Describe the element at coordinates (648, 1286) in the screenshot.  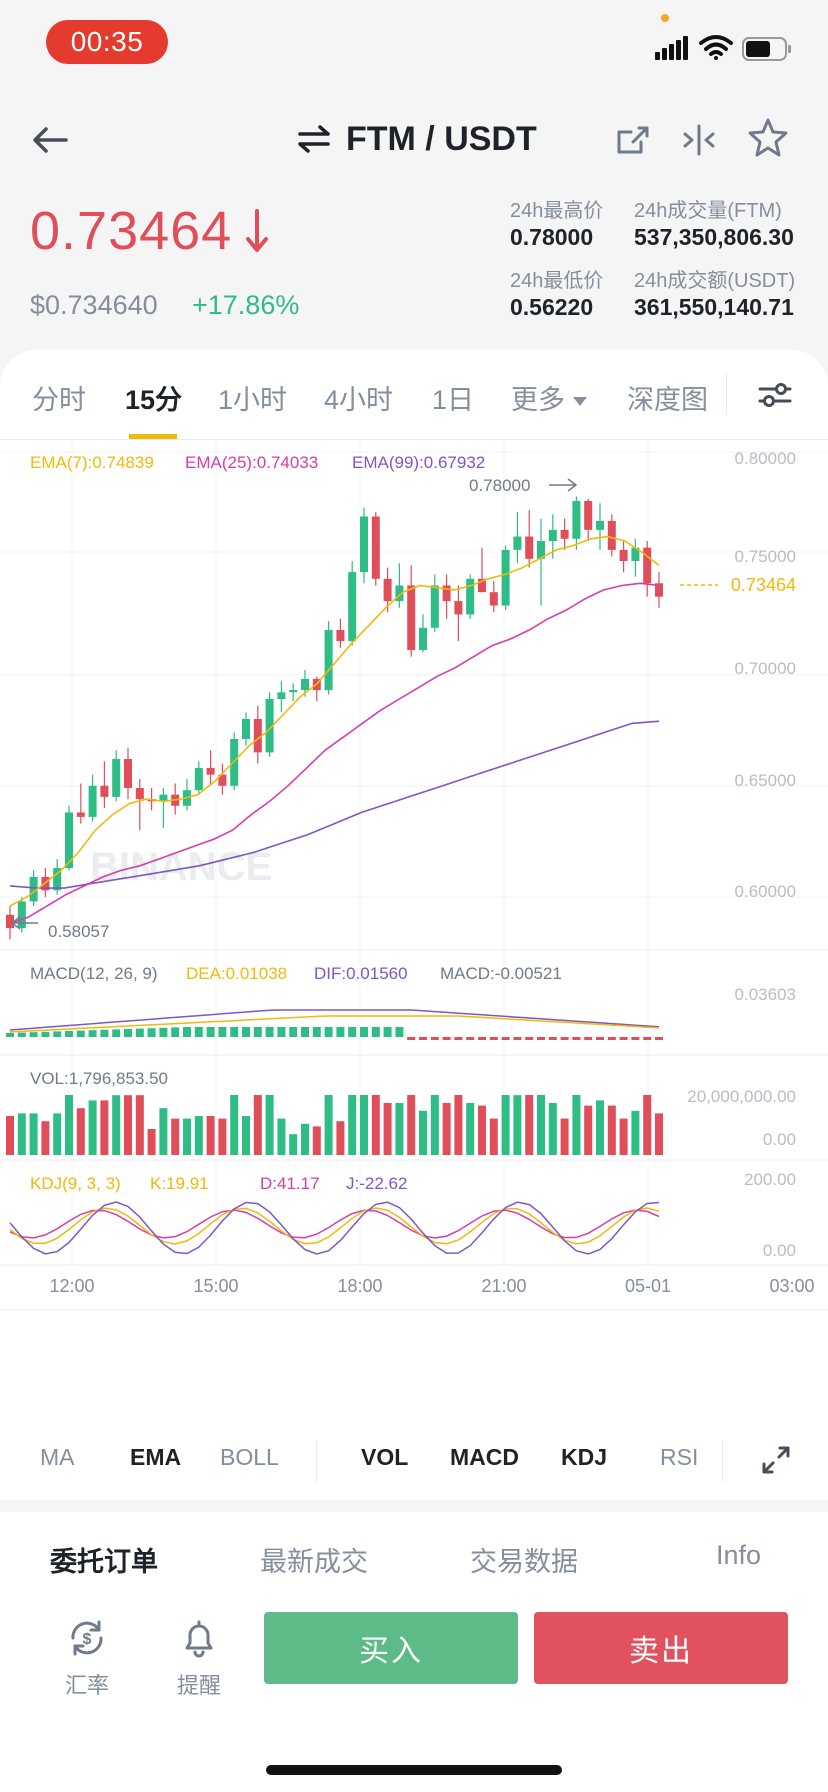
I see `time-tick: 05-01` at that location.